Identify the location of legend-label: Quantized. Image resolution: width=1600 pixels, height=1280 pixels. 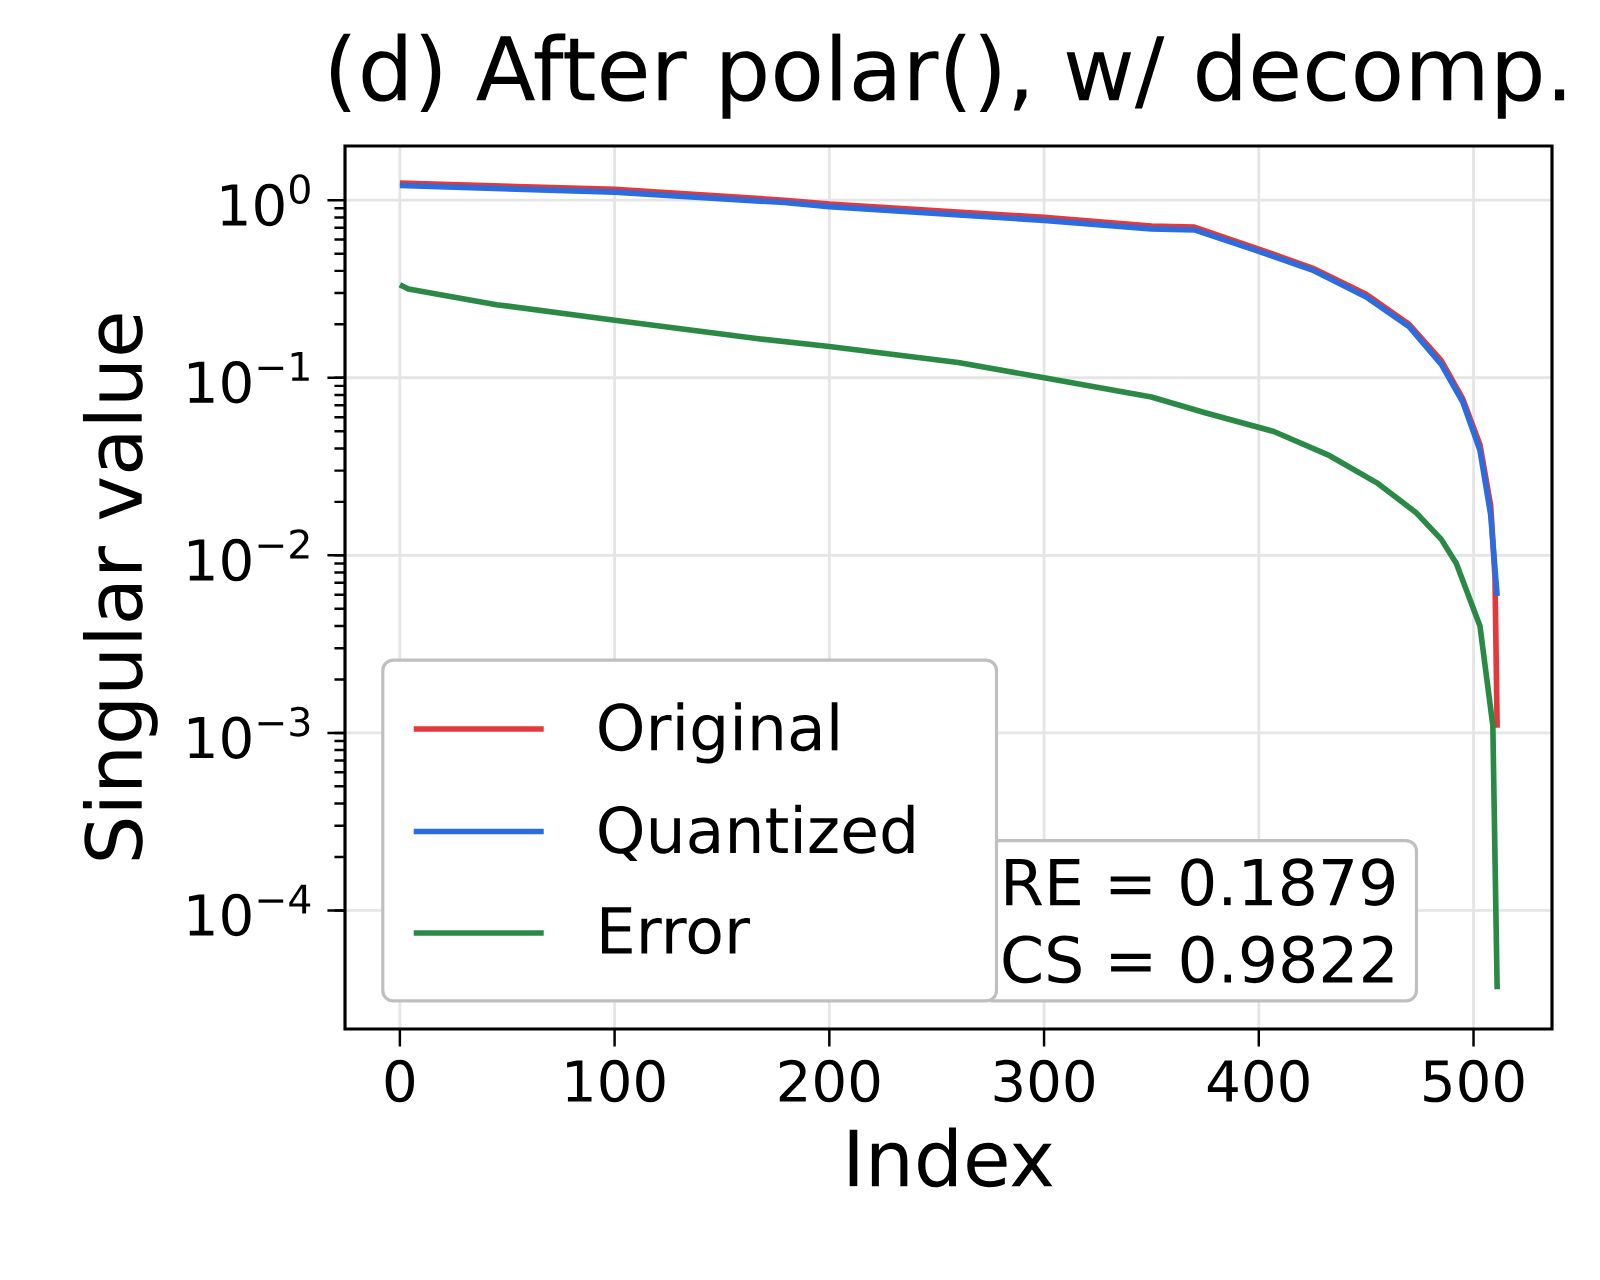
(756, 833).